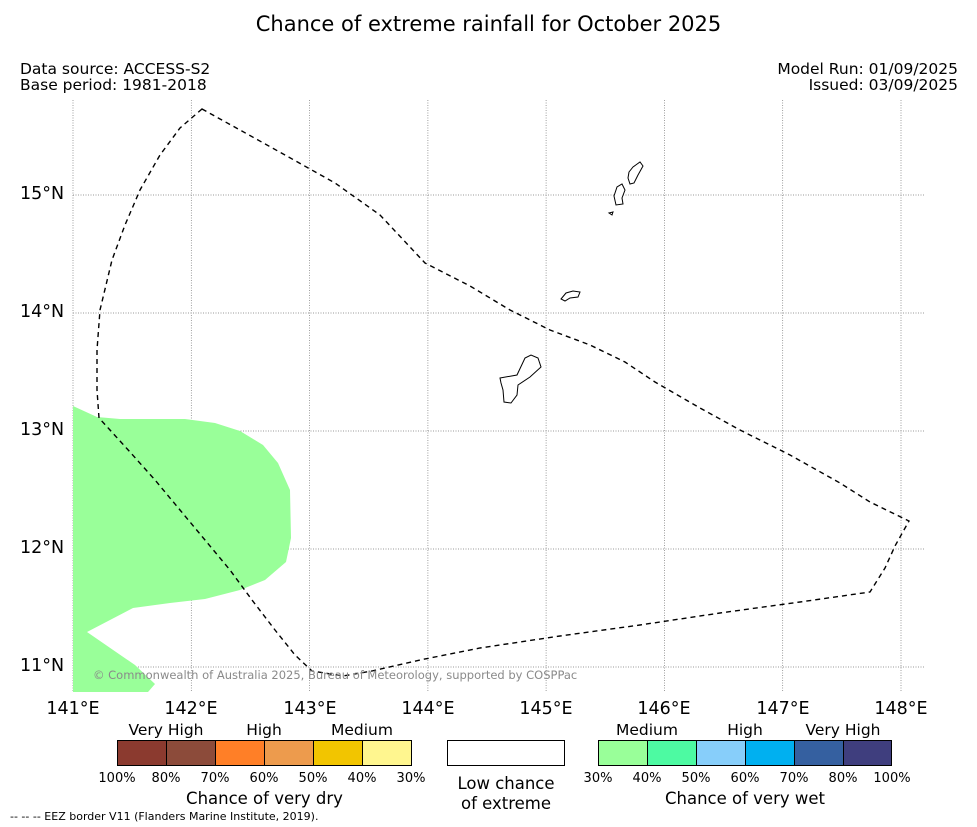  Describe the element at coordinates (113, 85) in the screenshot. I see `base-period-text: Base period: 1981-2018` at that location.